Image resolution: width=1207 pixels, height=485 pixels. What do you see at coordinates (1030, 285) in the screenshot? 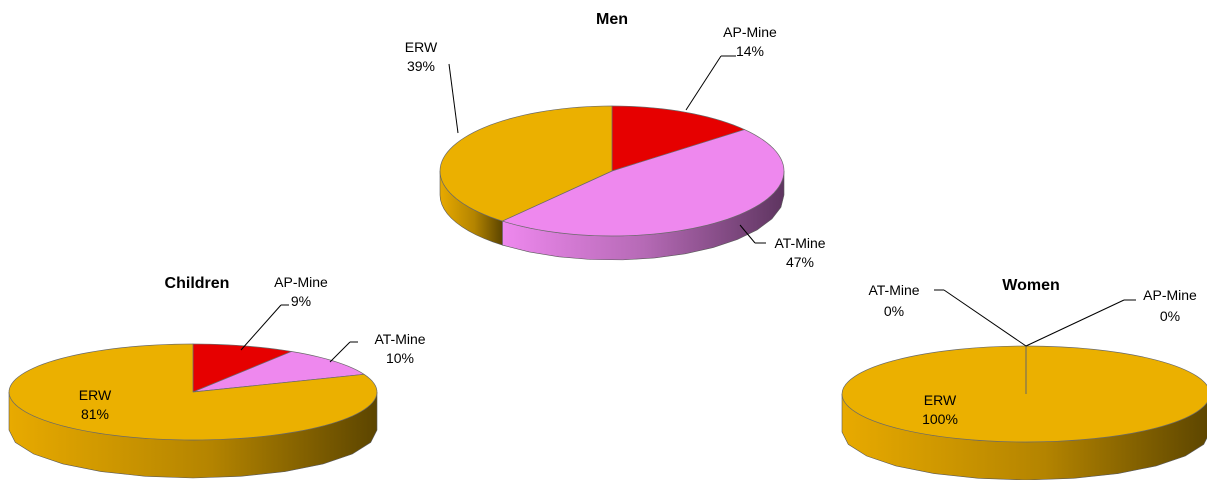
I see `pie-women-title: Women` at bounding box center [1030, 285].